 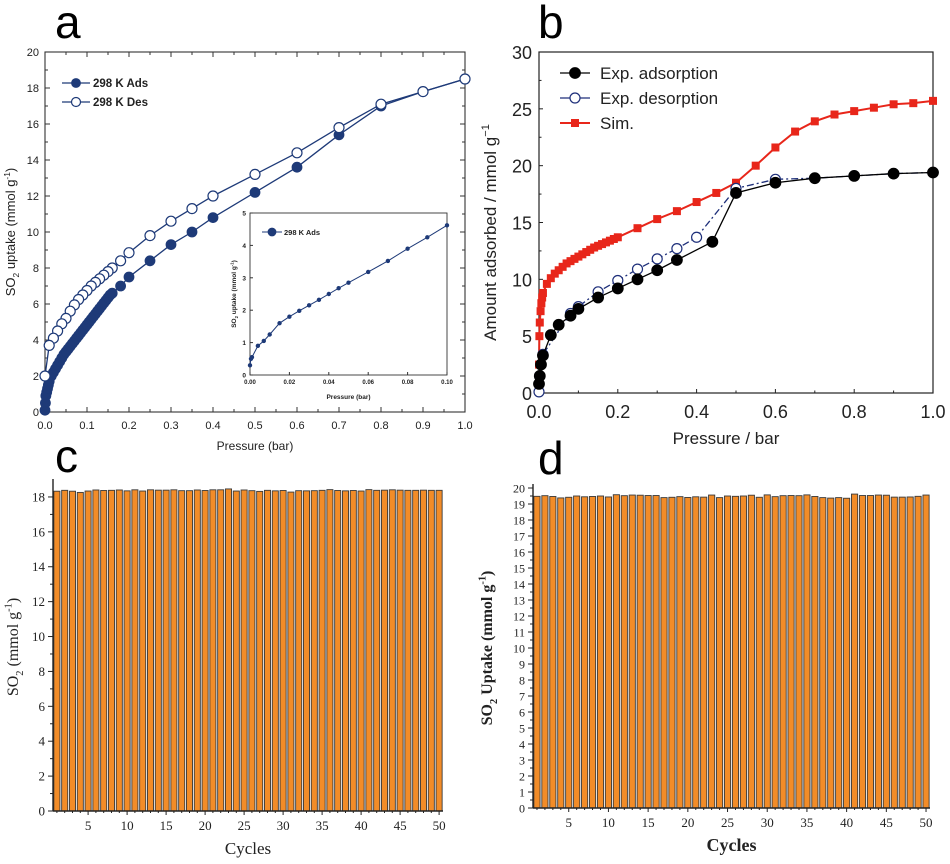 I want to click on y-tick-label: 16, so click(x=39, y=531).